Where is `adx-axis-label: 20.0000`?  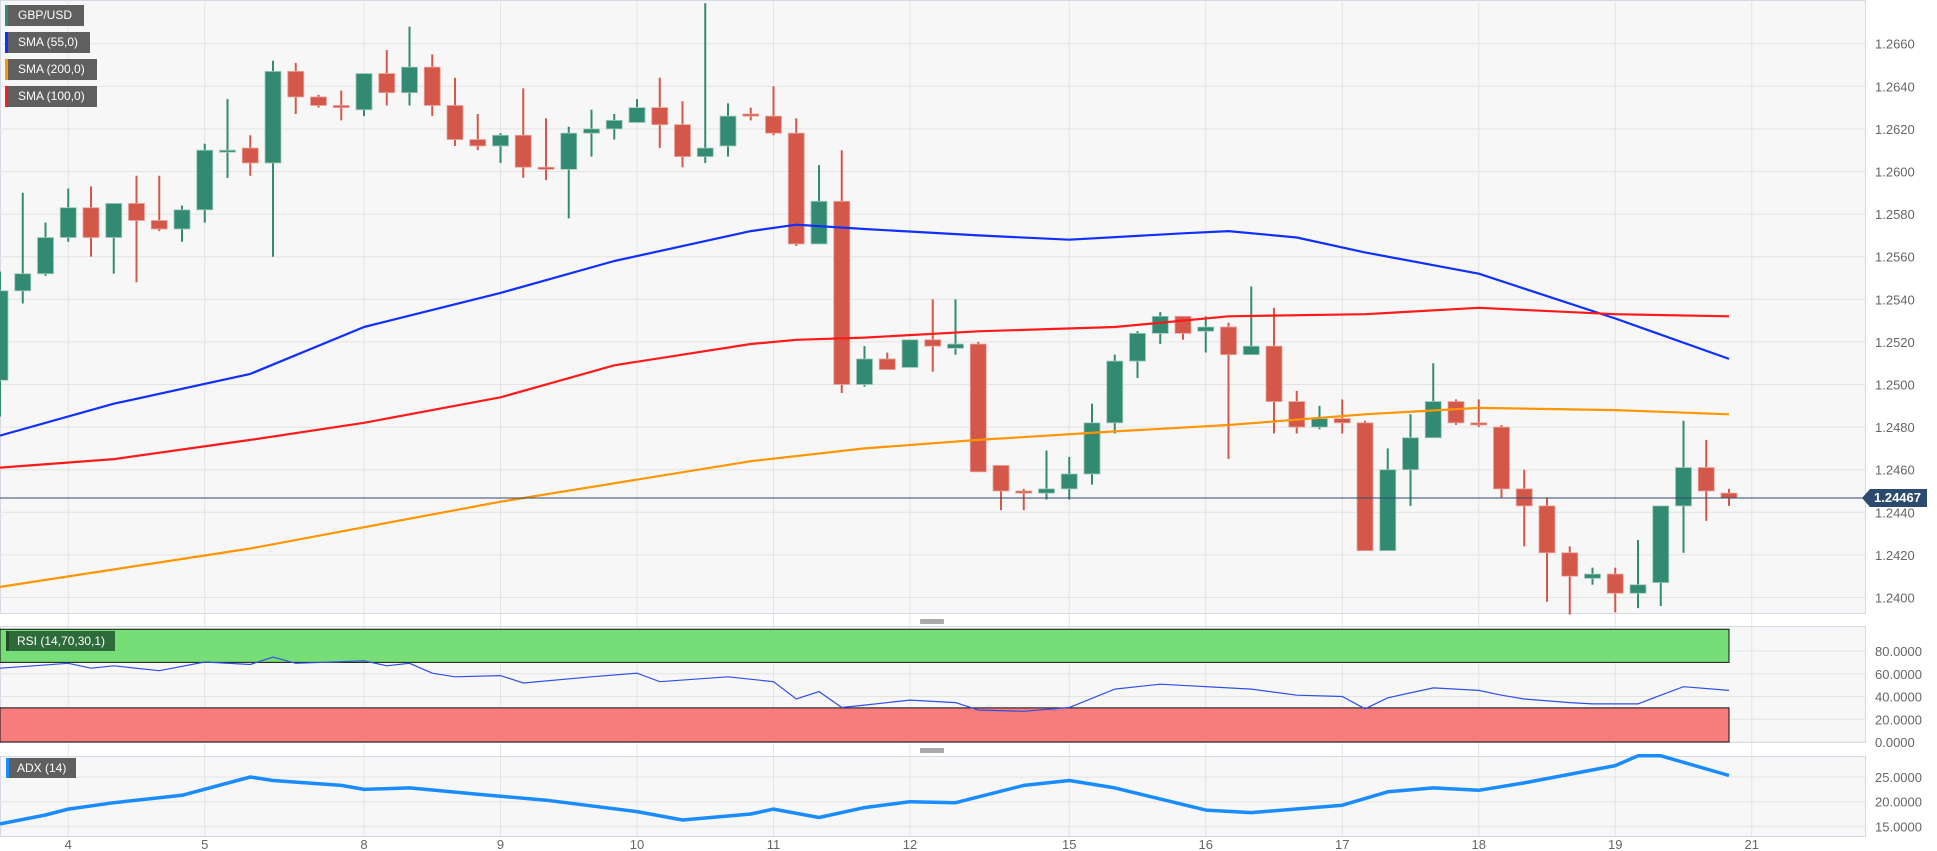
adx-axis-label: 20.0000 is located at coordinates (1898, 802).